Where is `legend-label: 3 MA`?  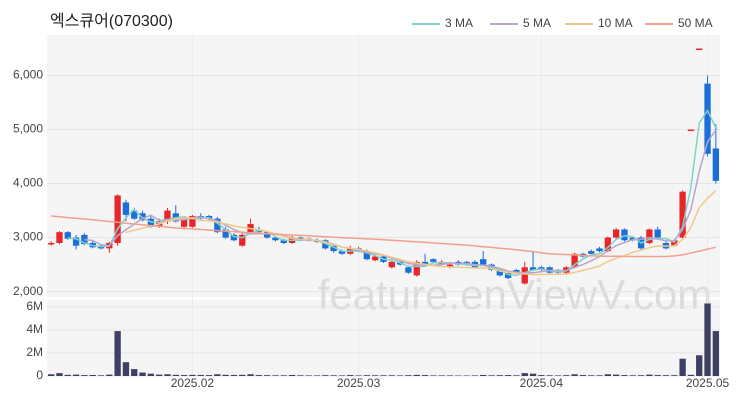 legend-label: 3 MA is located at coordinates (459, 23).